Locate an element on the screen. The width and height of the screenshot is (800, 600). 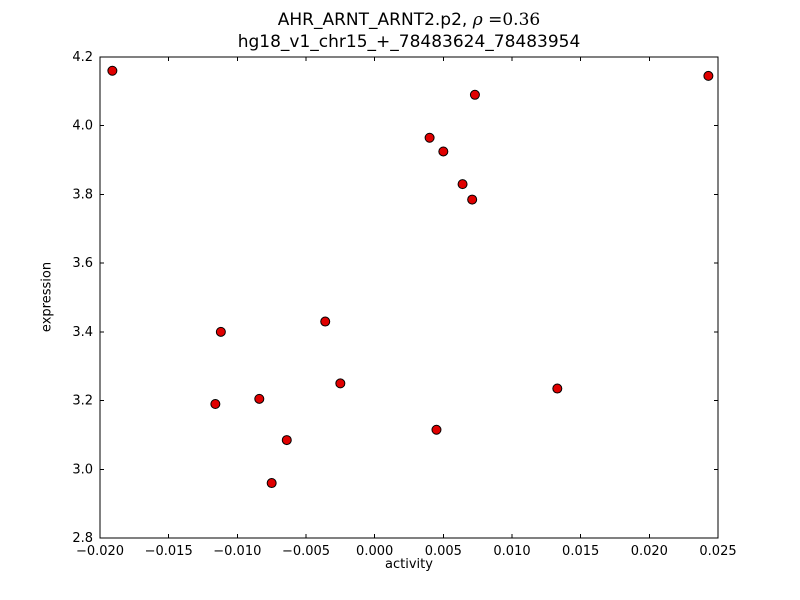
x-tick-label: 0.025 is located at coordinates (717, 551).